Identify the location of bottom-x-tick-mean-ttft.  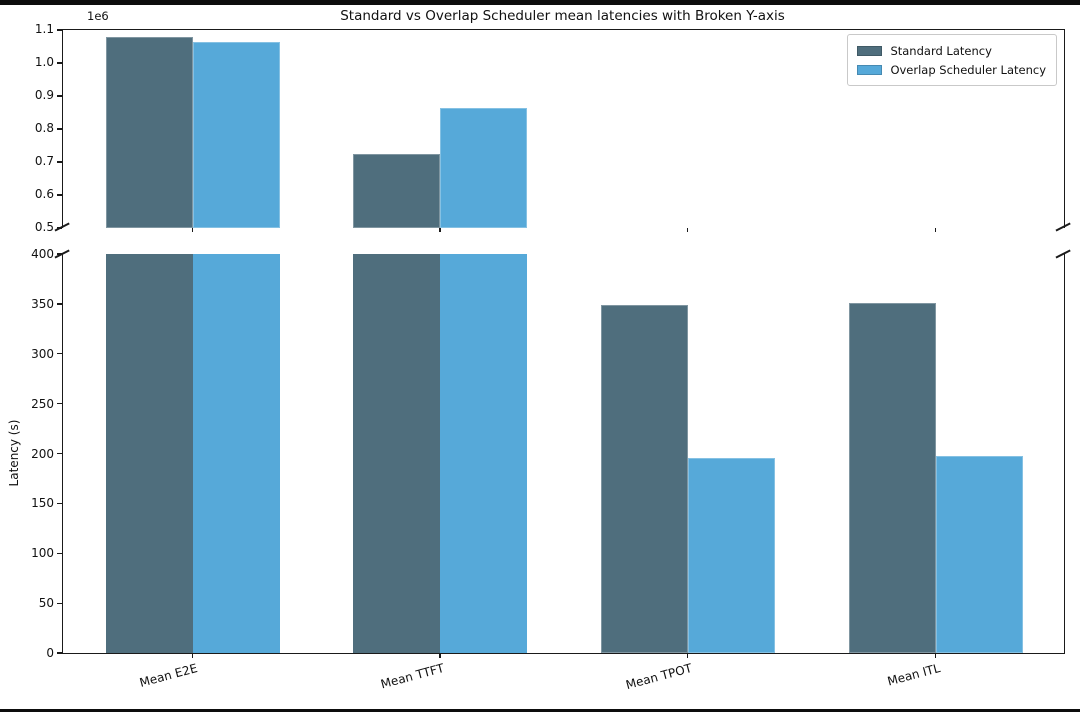
(440, 656).